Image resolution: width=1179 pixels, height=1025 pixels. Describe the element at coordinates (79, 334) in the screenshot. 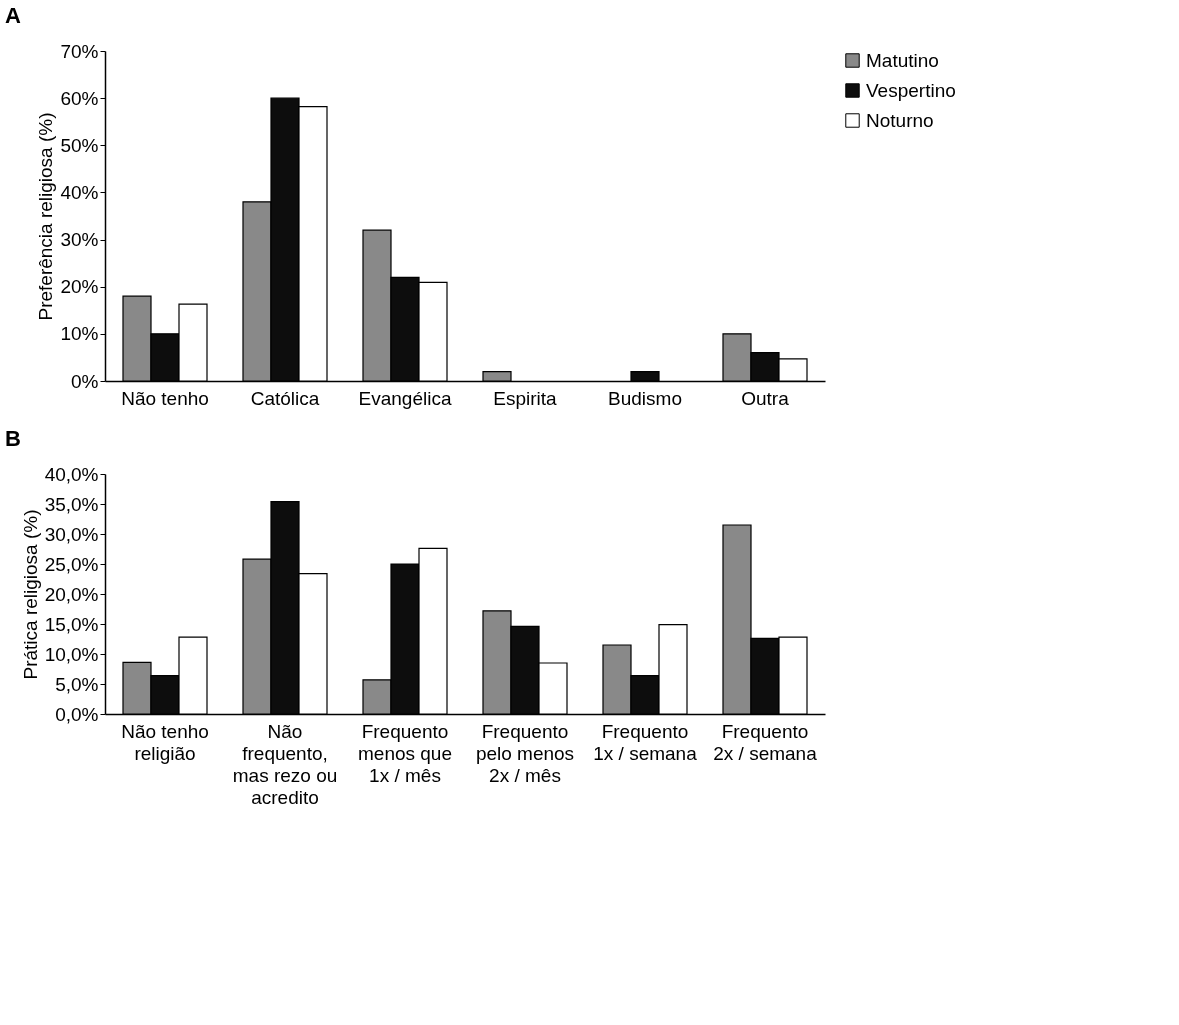

I see `y-tick-label: 10%` at that location.